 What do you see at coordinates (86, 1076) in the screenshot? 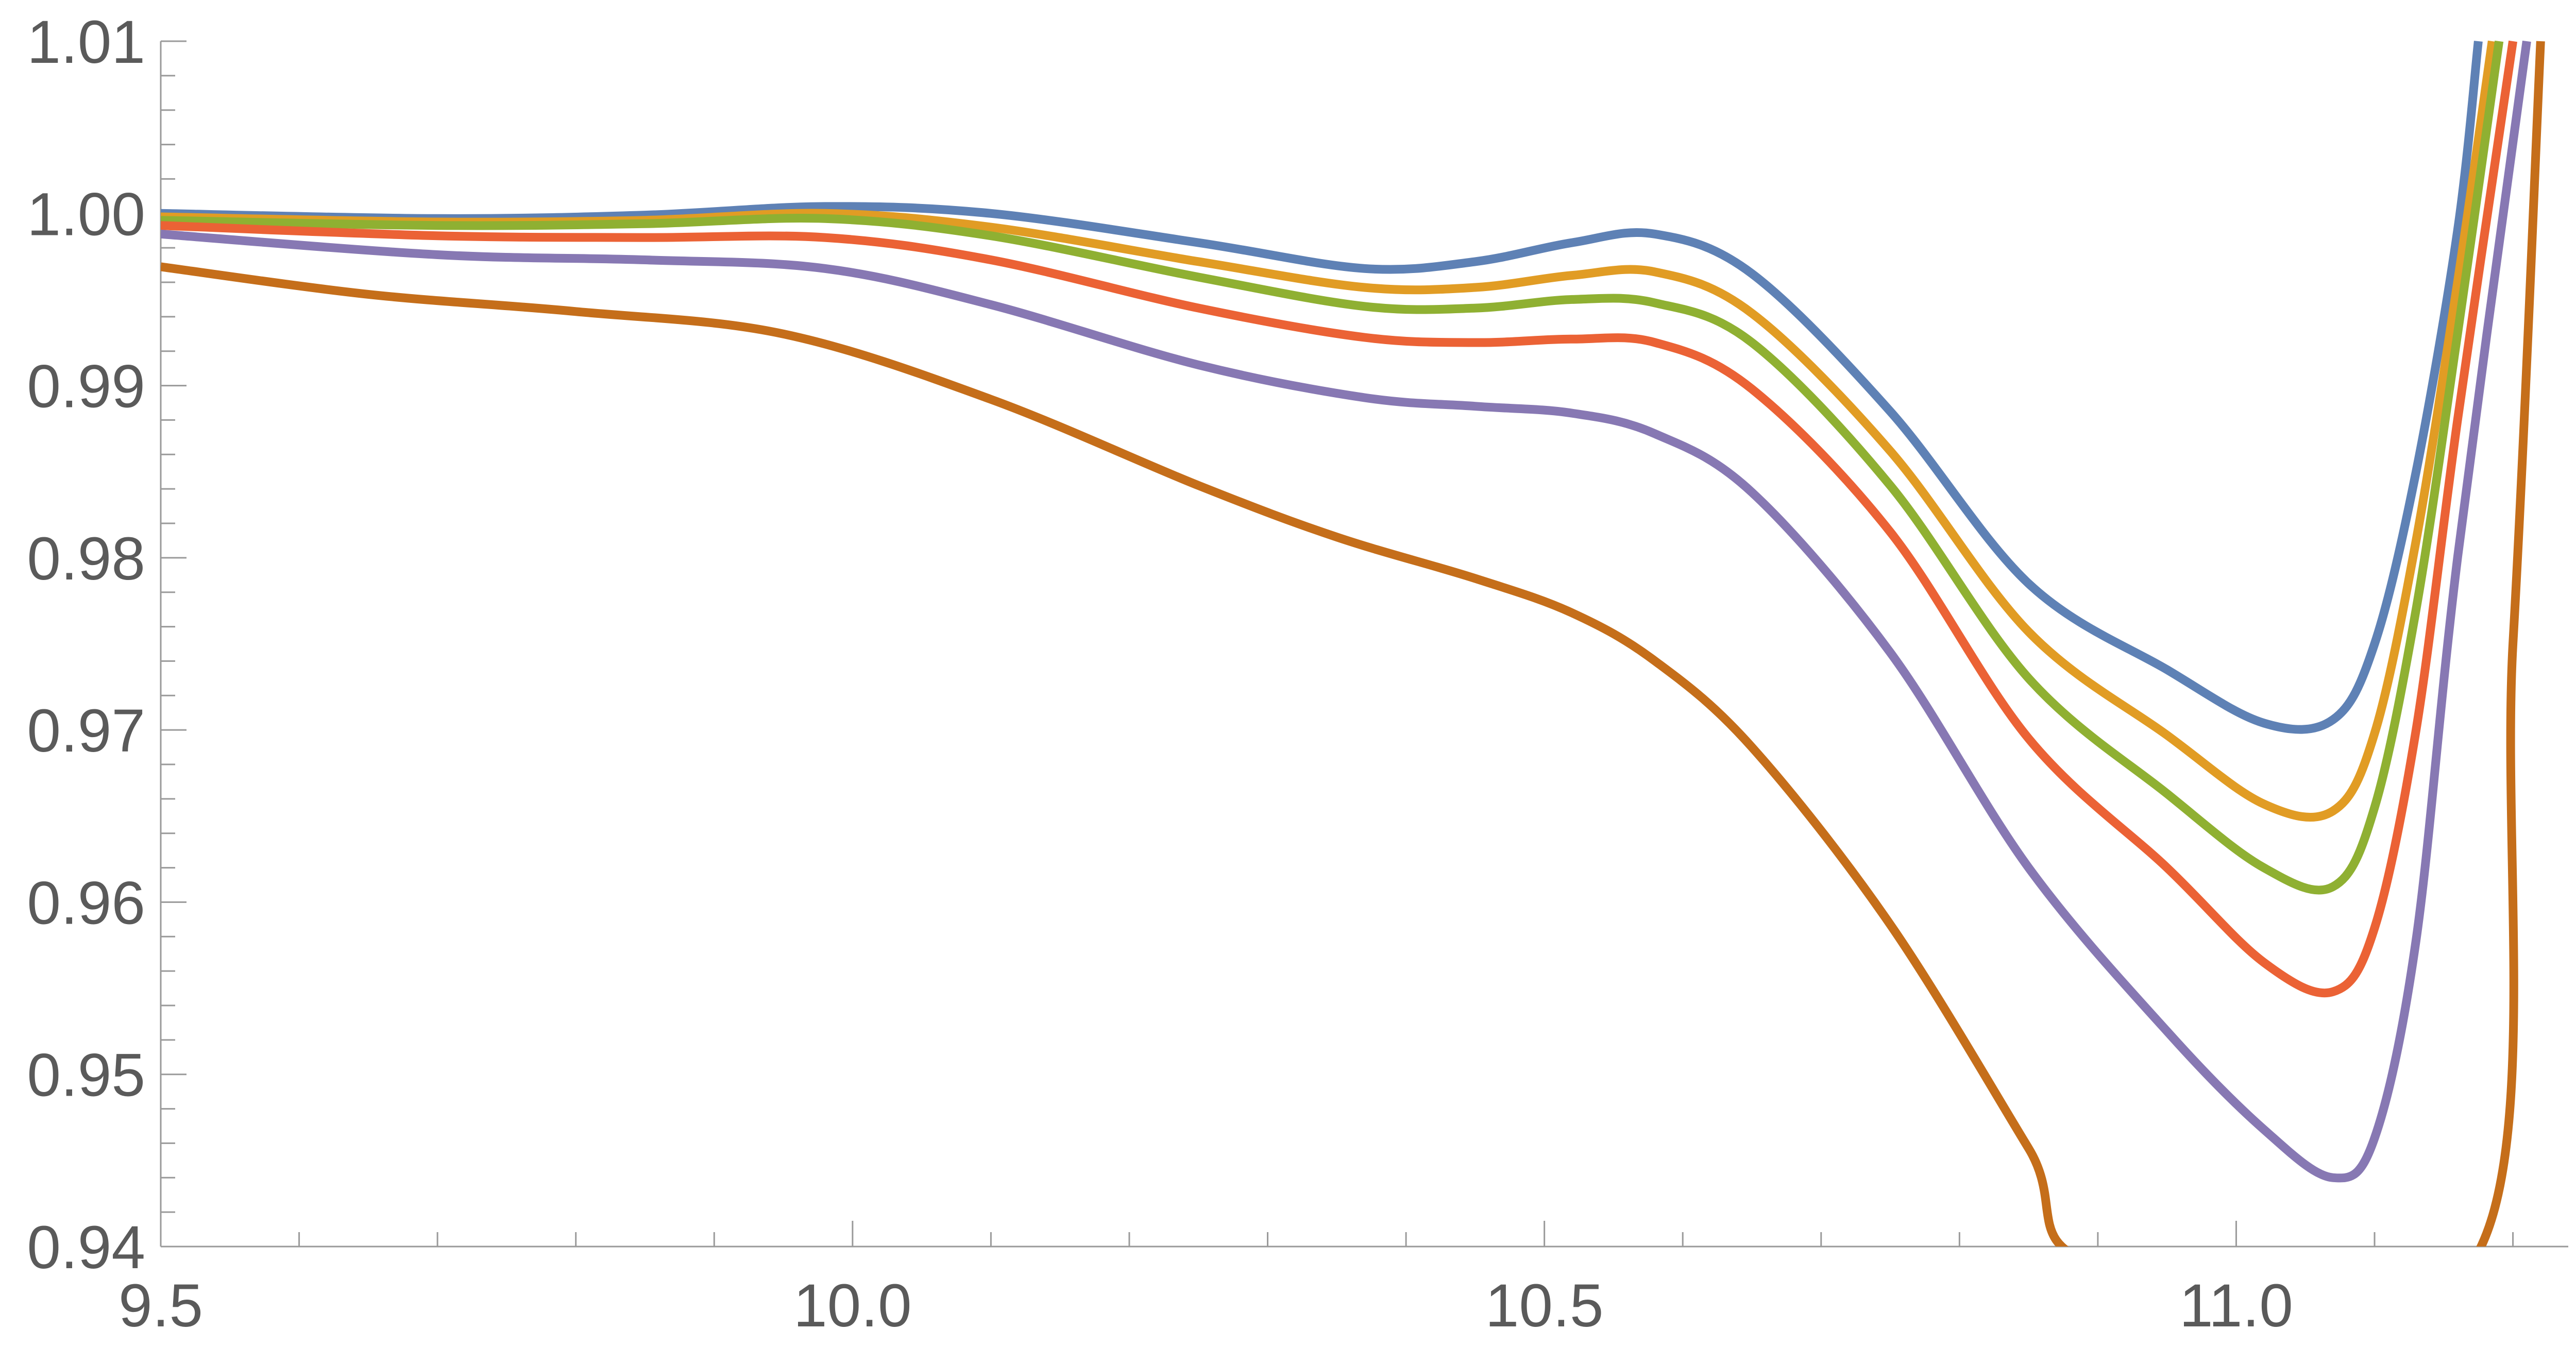
I see `y-tick-label: 0.95` at bounding box center [86, 1076].